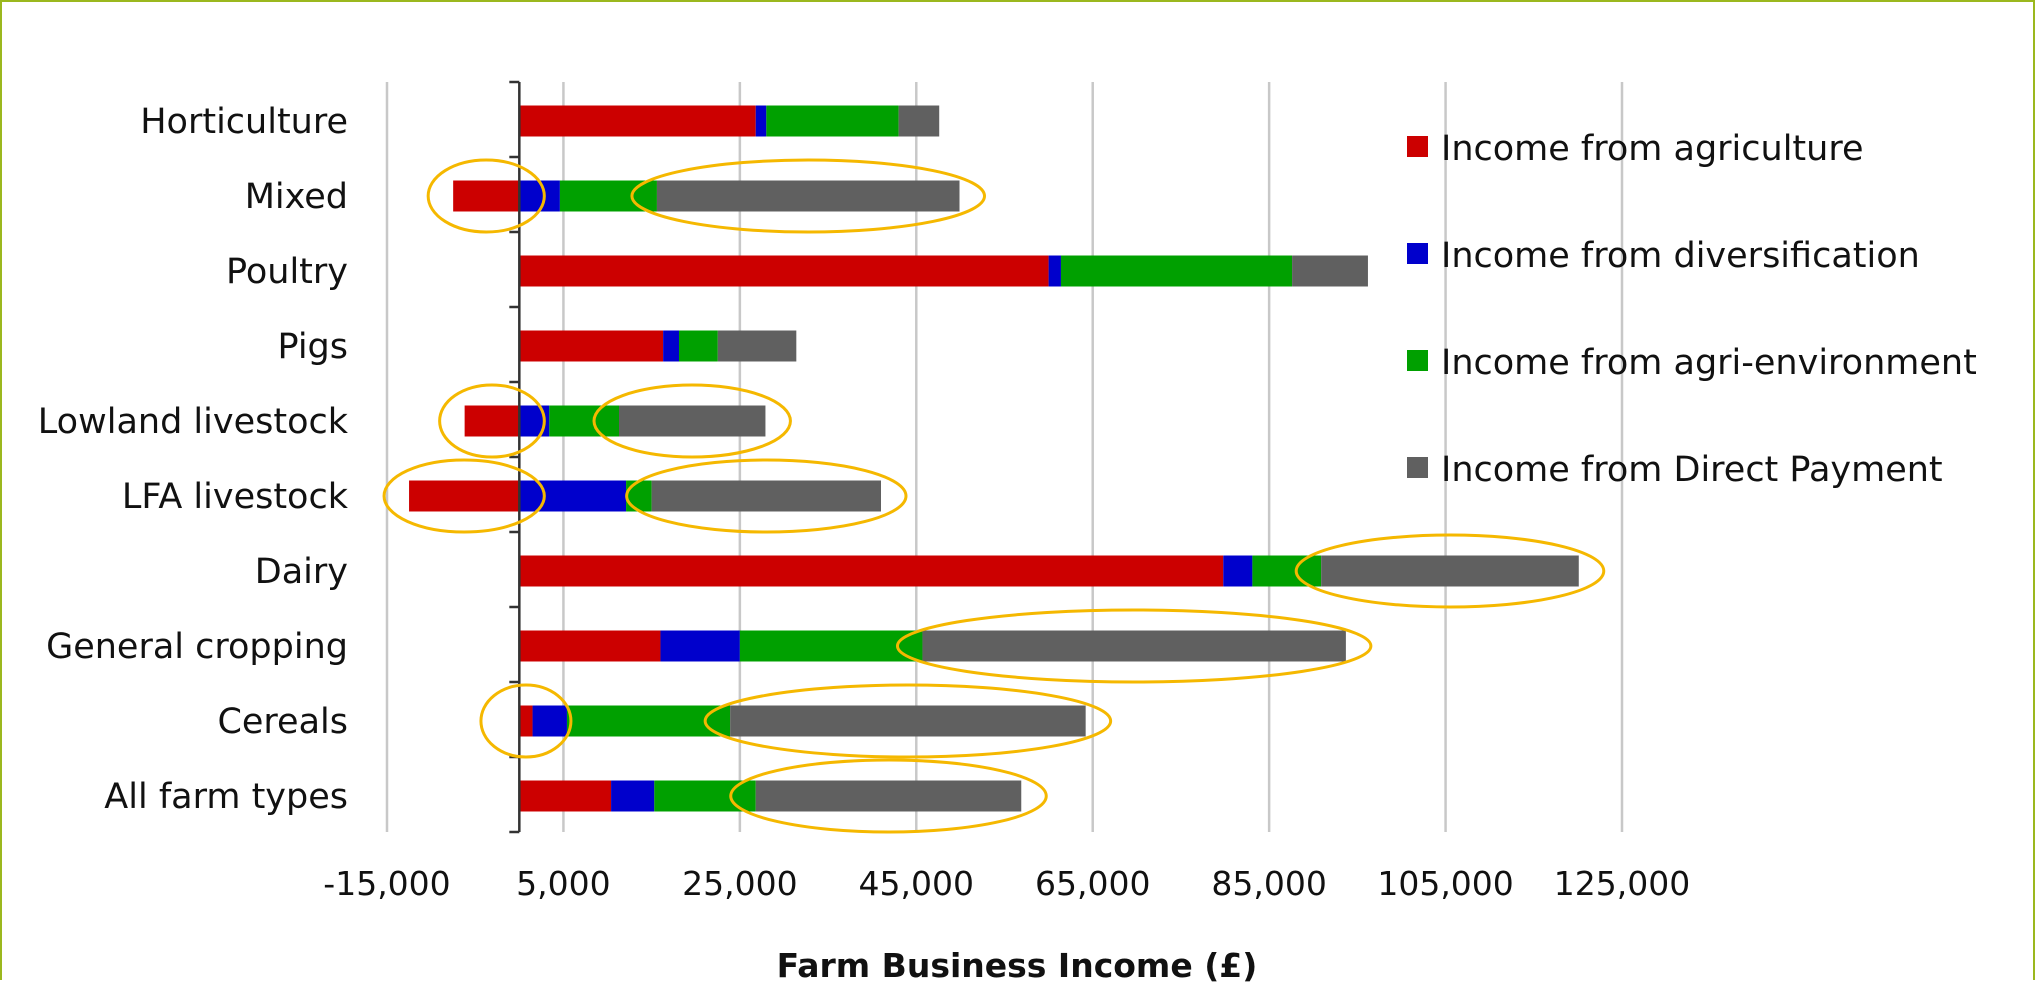  I want to click on category-label: Cereals, so click(282, 722).